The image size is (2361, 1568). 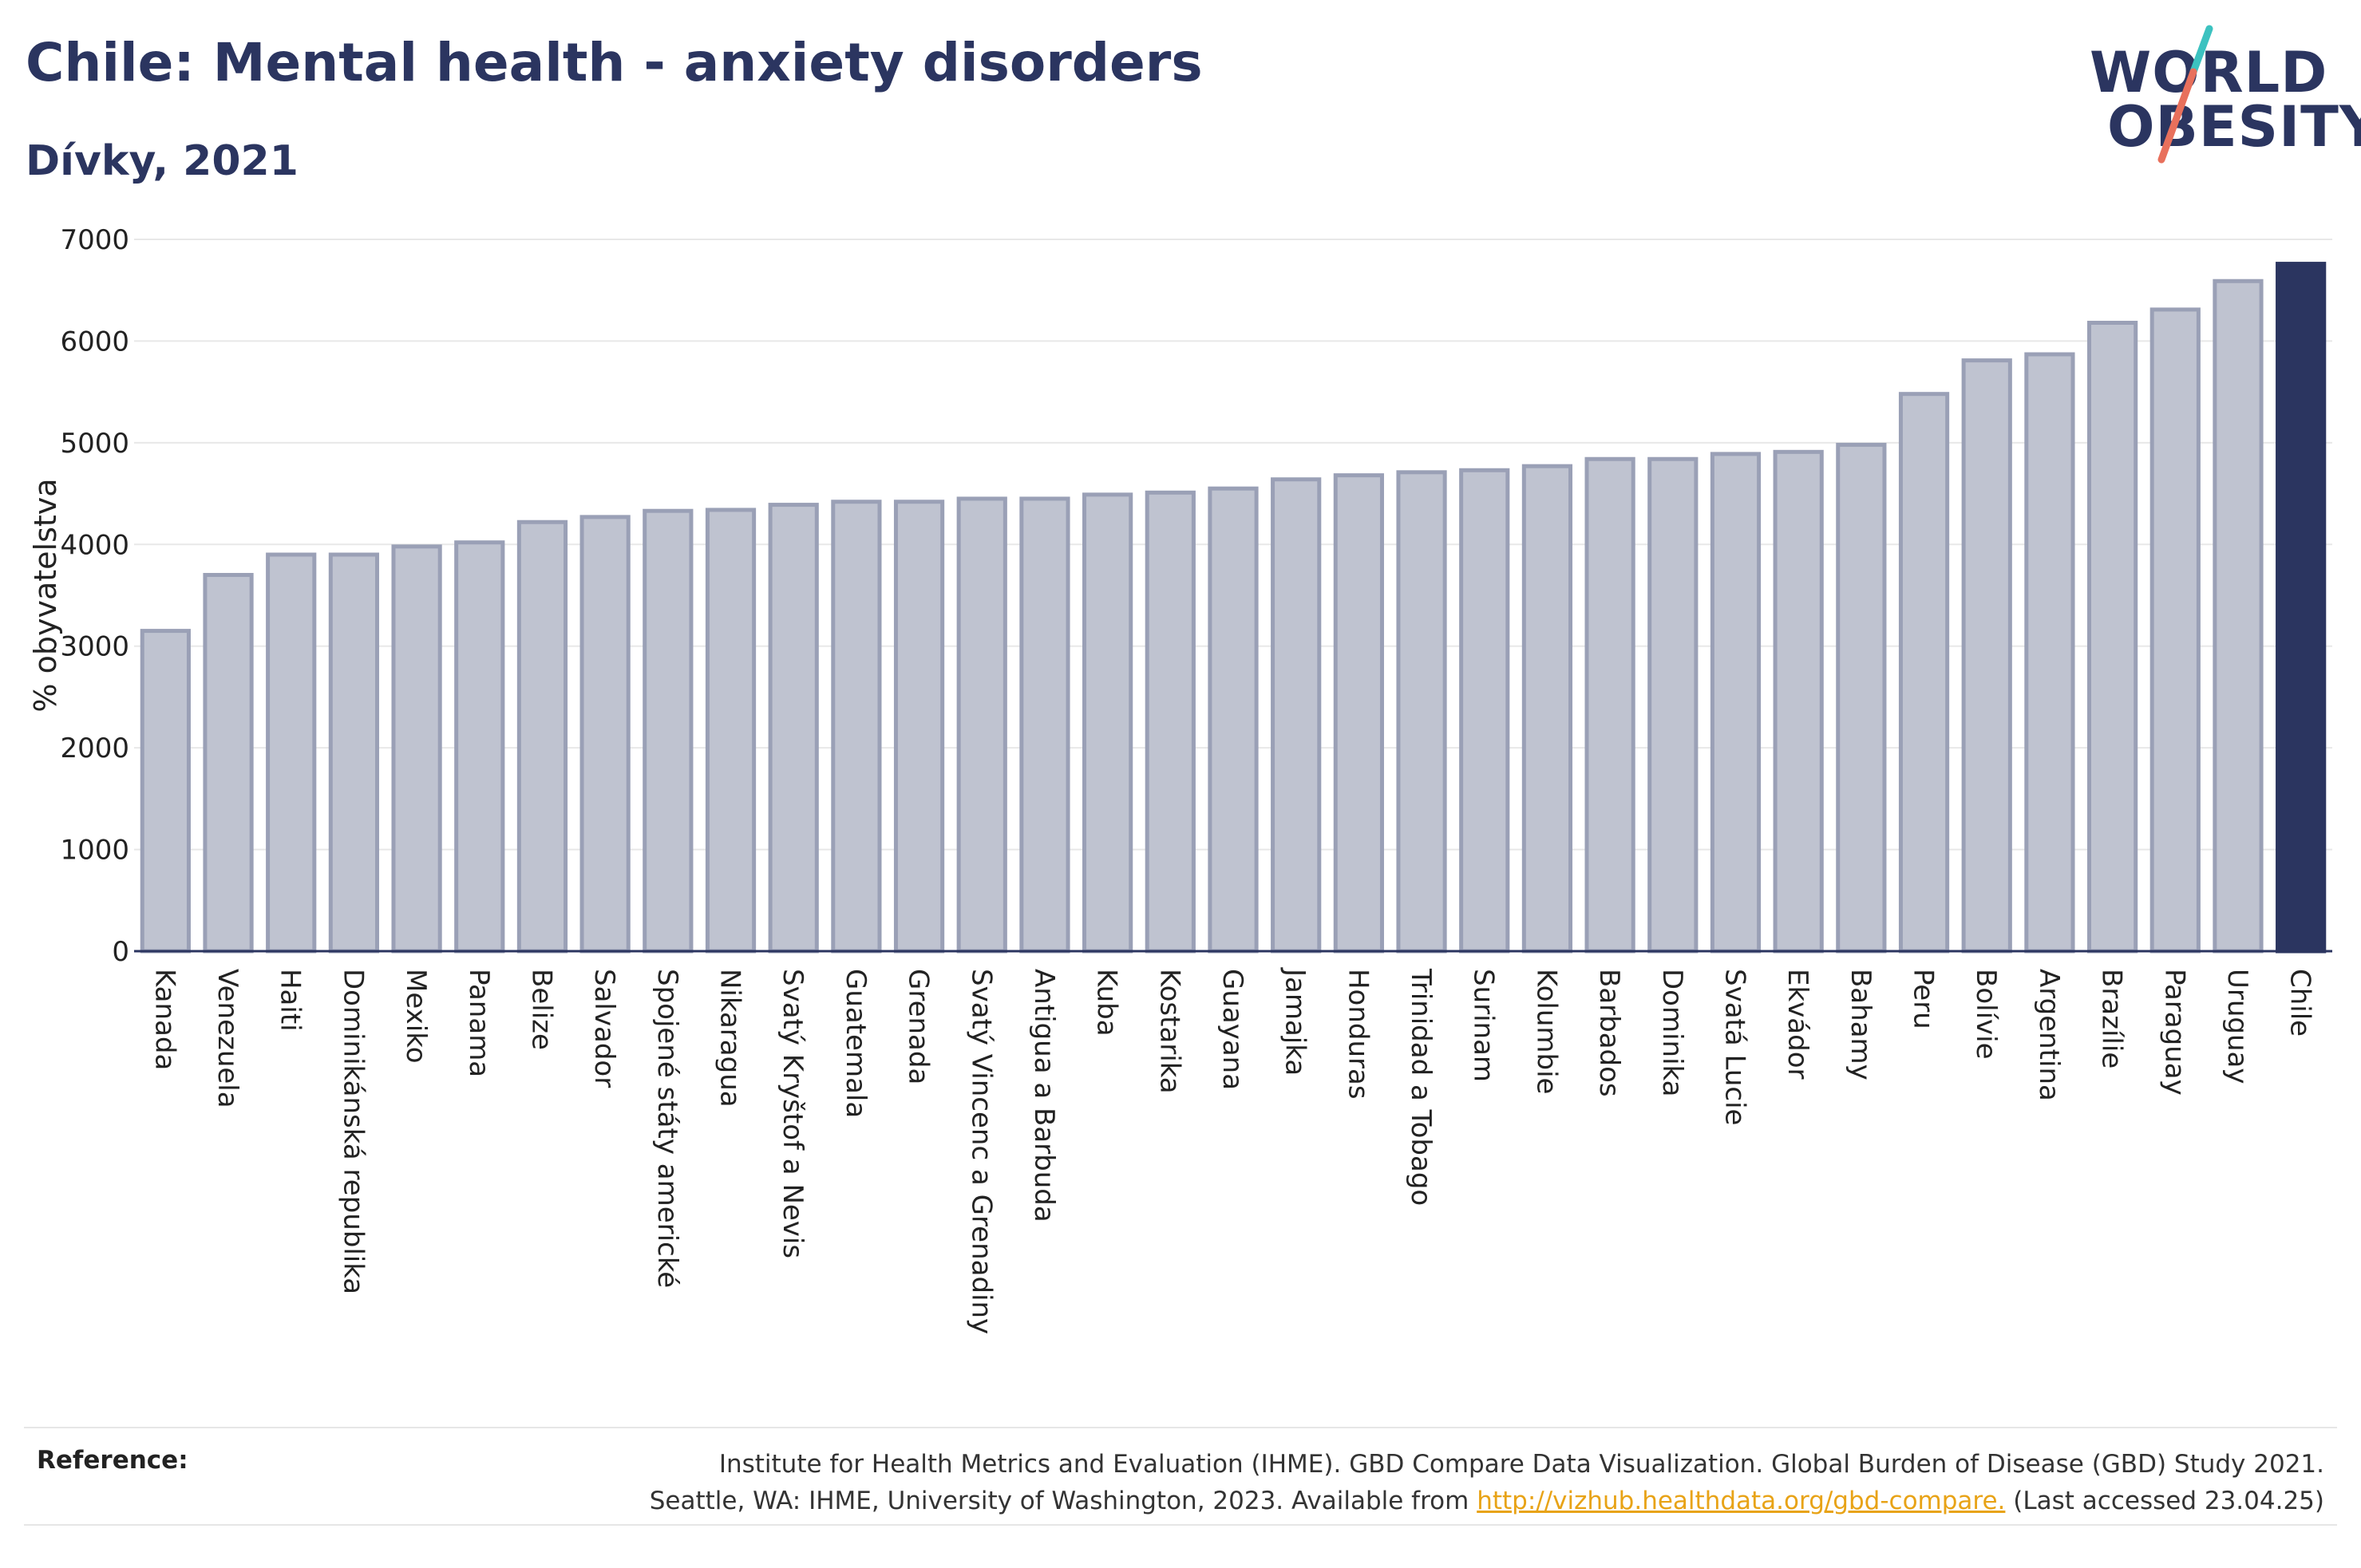 What do you see at coordinates (1044, 1095) in the screenshot?
I see `x-tick-label: Antigua a Barbuda` at bounding box center [1044, 1095].